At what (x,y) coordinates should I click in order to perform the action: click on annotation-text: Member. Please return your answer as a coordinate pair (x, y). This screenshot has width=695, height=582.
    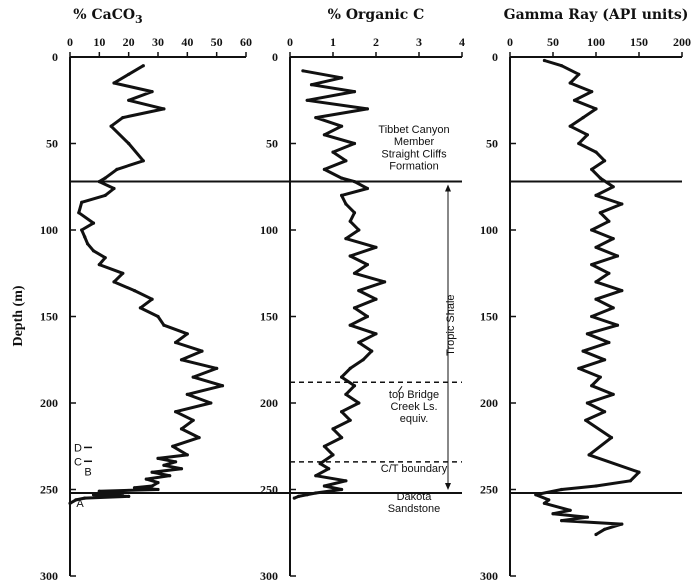
    Looking at the image, I should click on (414, 142).